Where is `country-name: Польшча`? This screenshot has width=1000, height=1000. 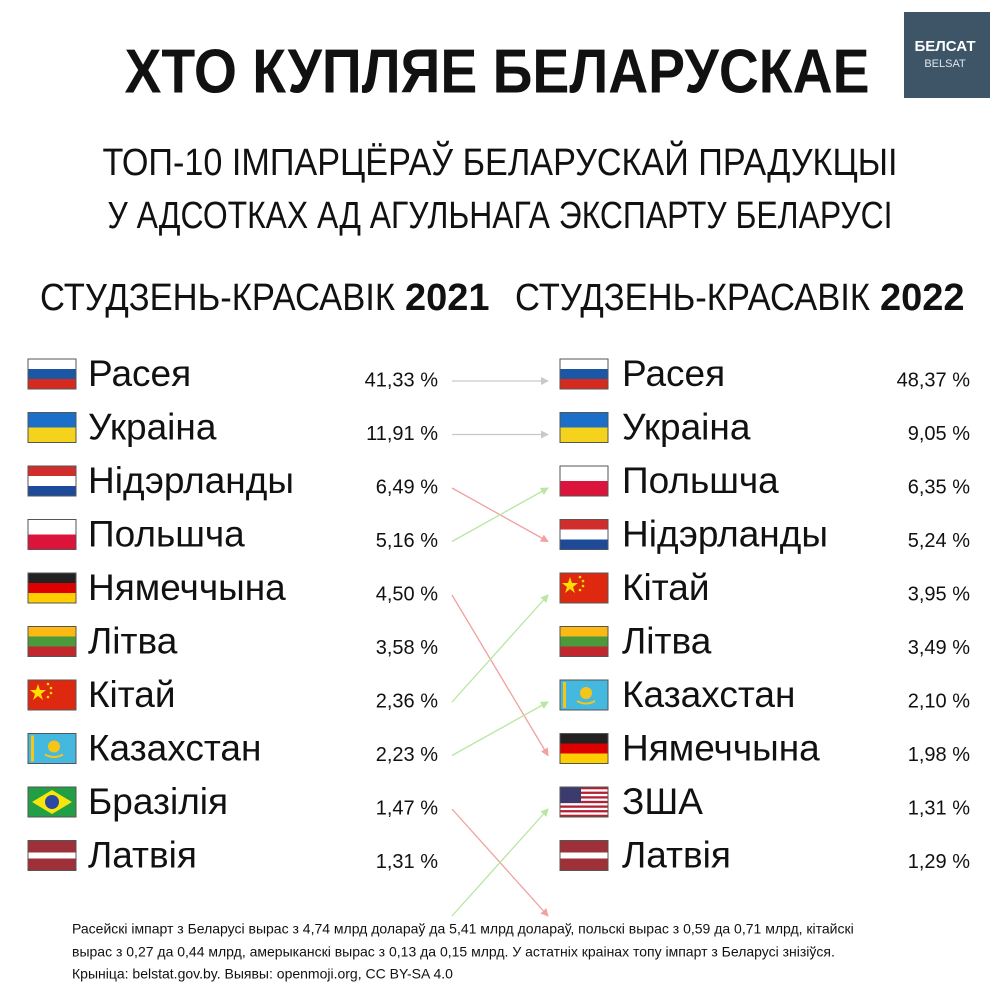 country-name: Польшча is located at coordinates (700, 480).